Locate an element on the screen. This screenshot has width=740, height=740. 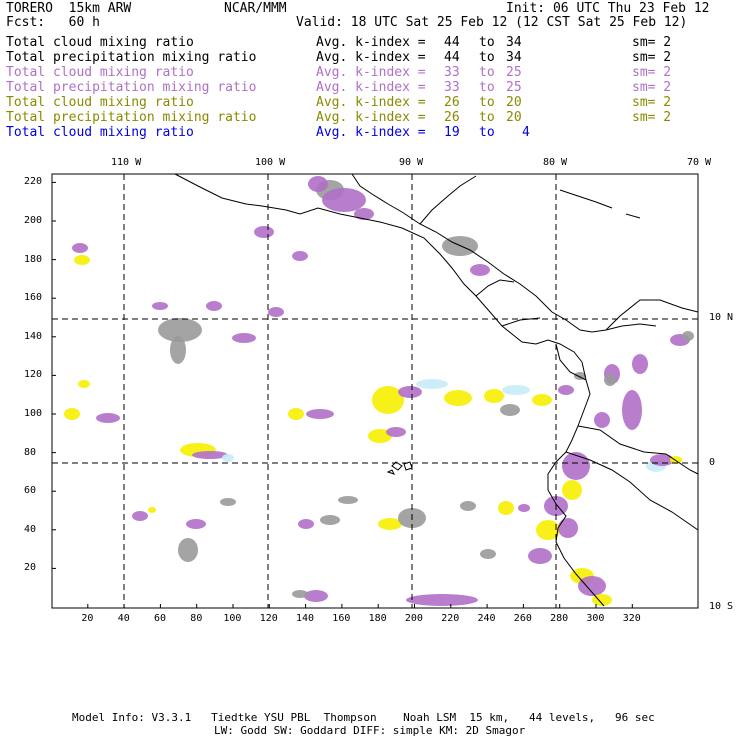
legend-smoothing: sm= 2 is located at coordinates (652, 117).